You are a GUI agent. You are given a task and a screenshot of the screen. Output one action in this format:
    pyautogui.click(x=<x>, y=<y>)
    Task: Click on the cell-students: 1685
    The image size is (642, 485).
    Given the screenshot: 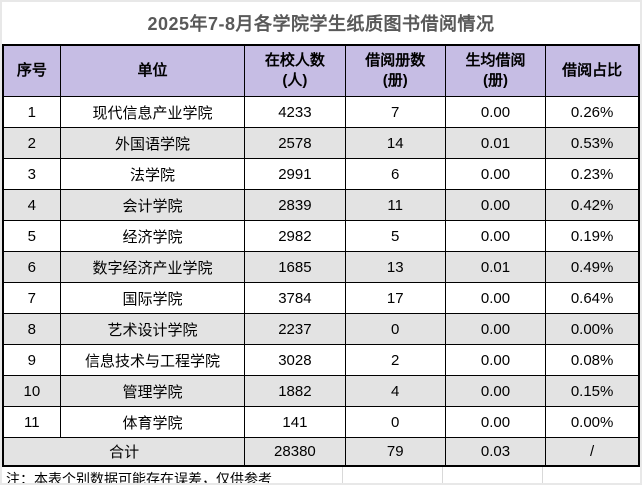 What is the action you would take?
    pyautogui.click(x=295, y=267)
    